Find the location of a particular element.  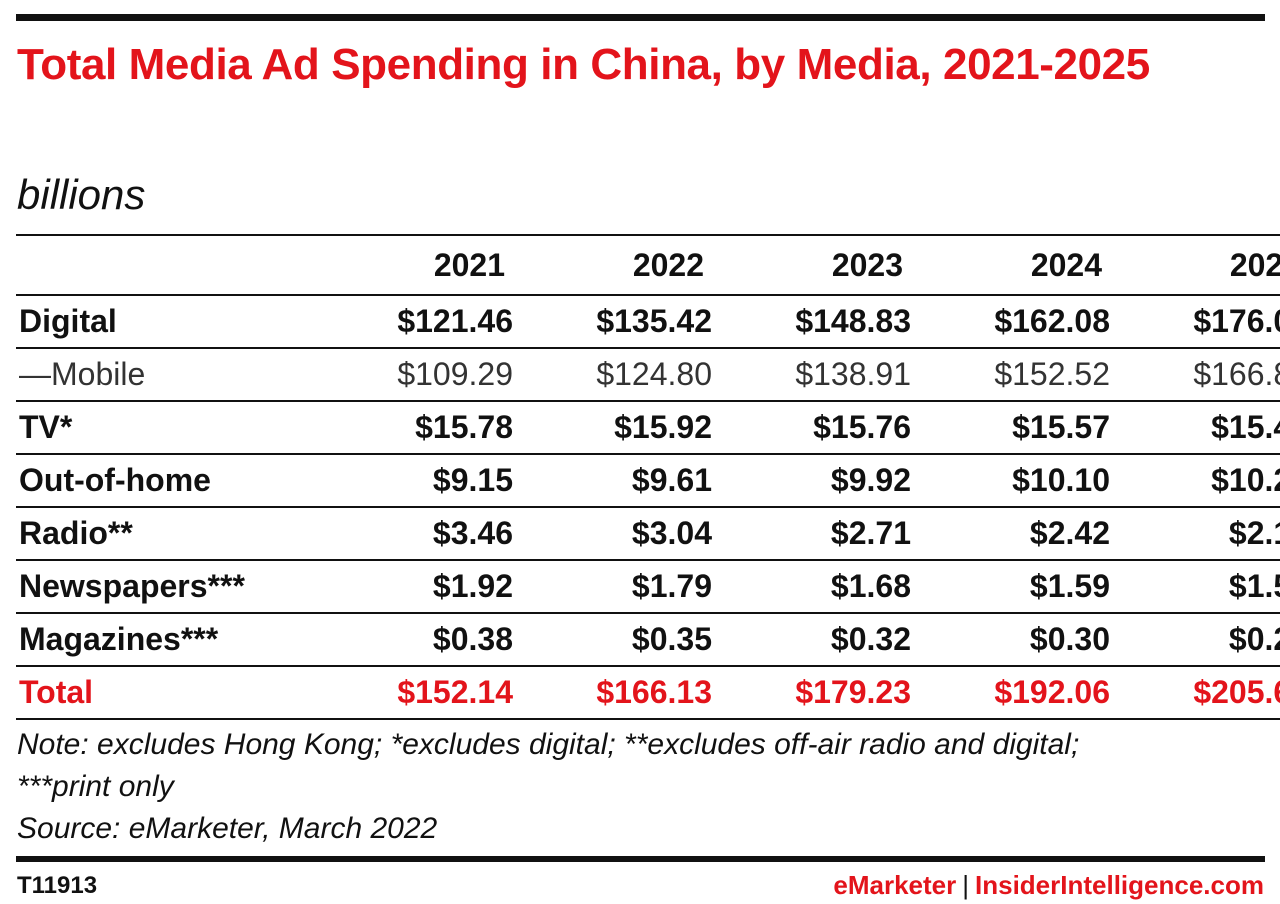

table-cell: $3.46 is located at coordinates (415, 534).